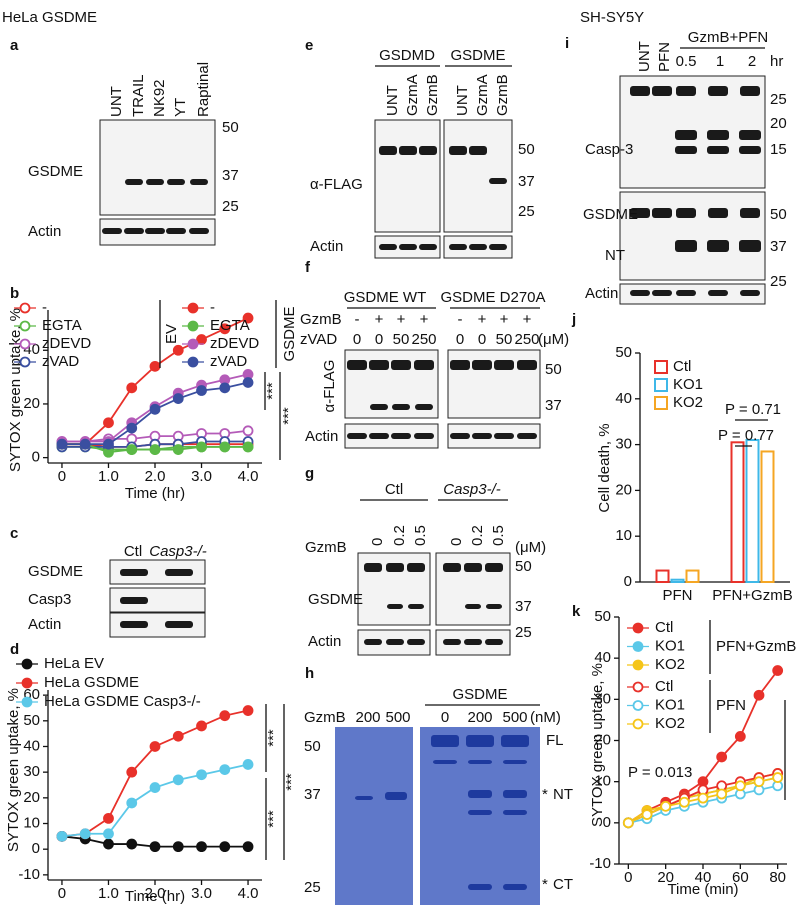  I want to click on group-label: GSDME, so click(477, 55).